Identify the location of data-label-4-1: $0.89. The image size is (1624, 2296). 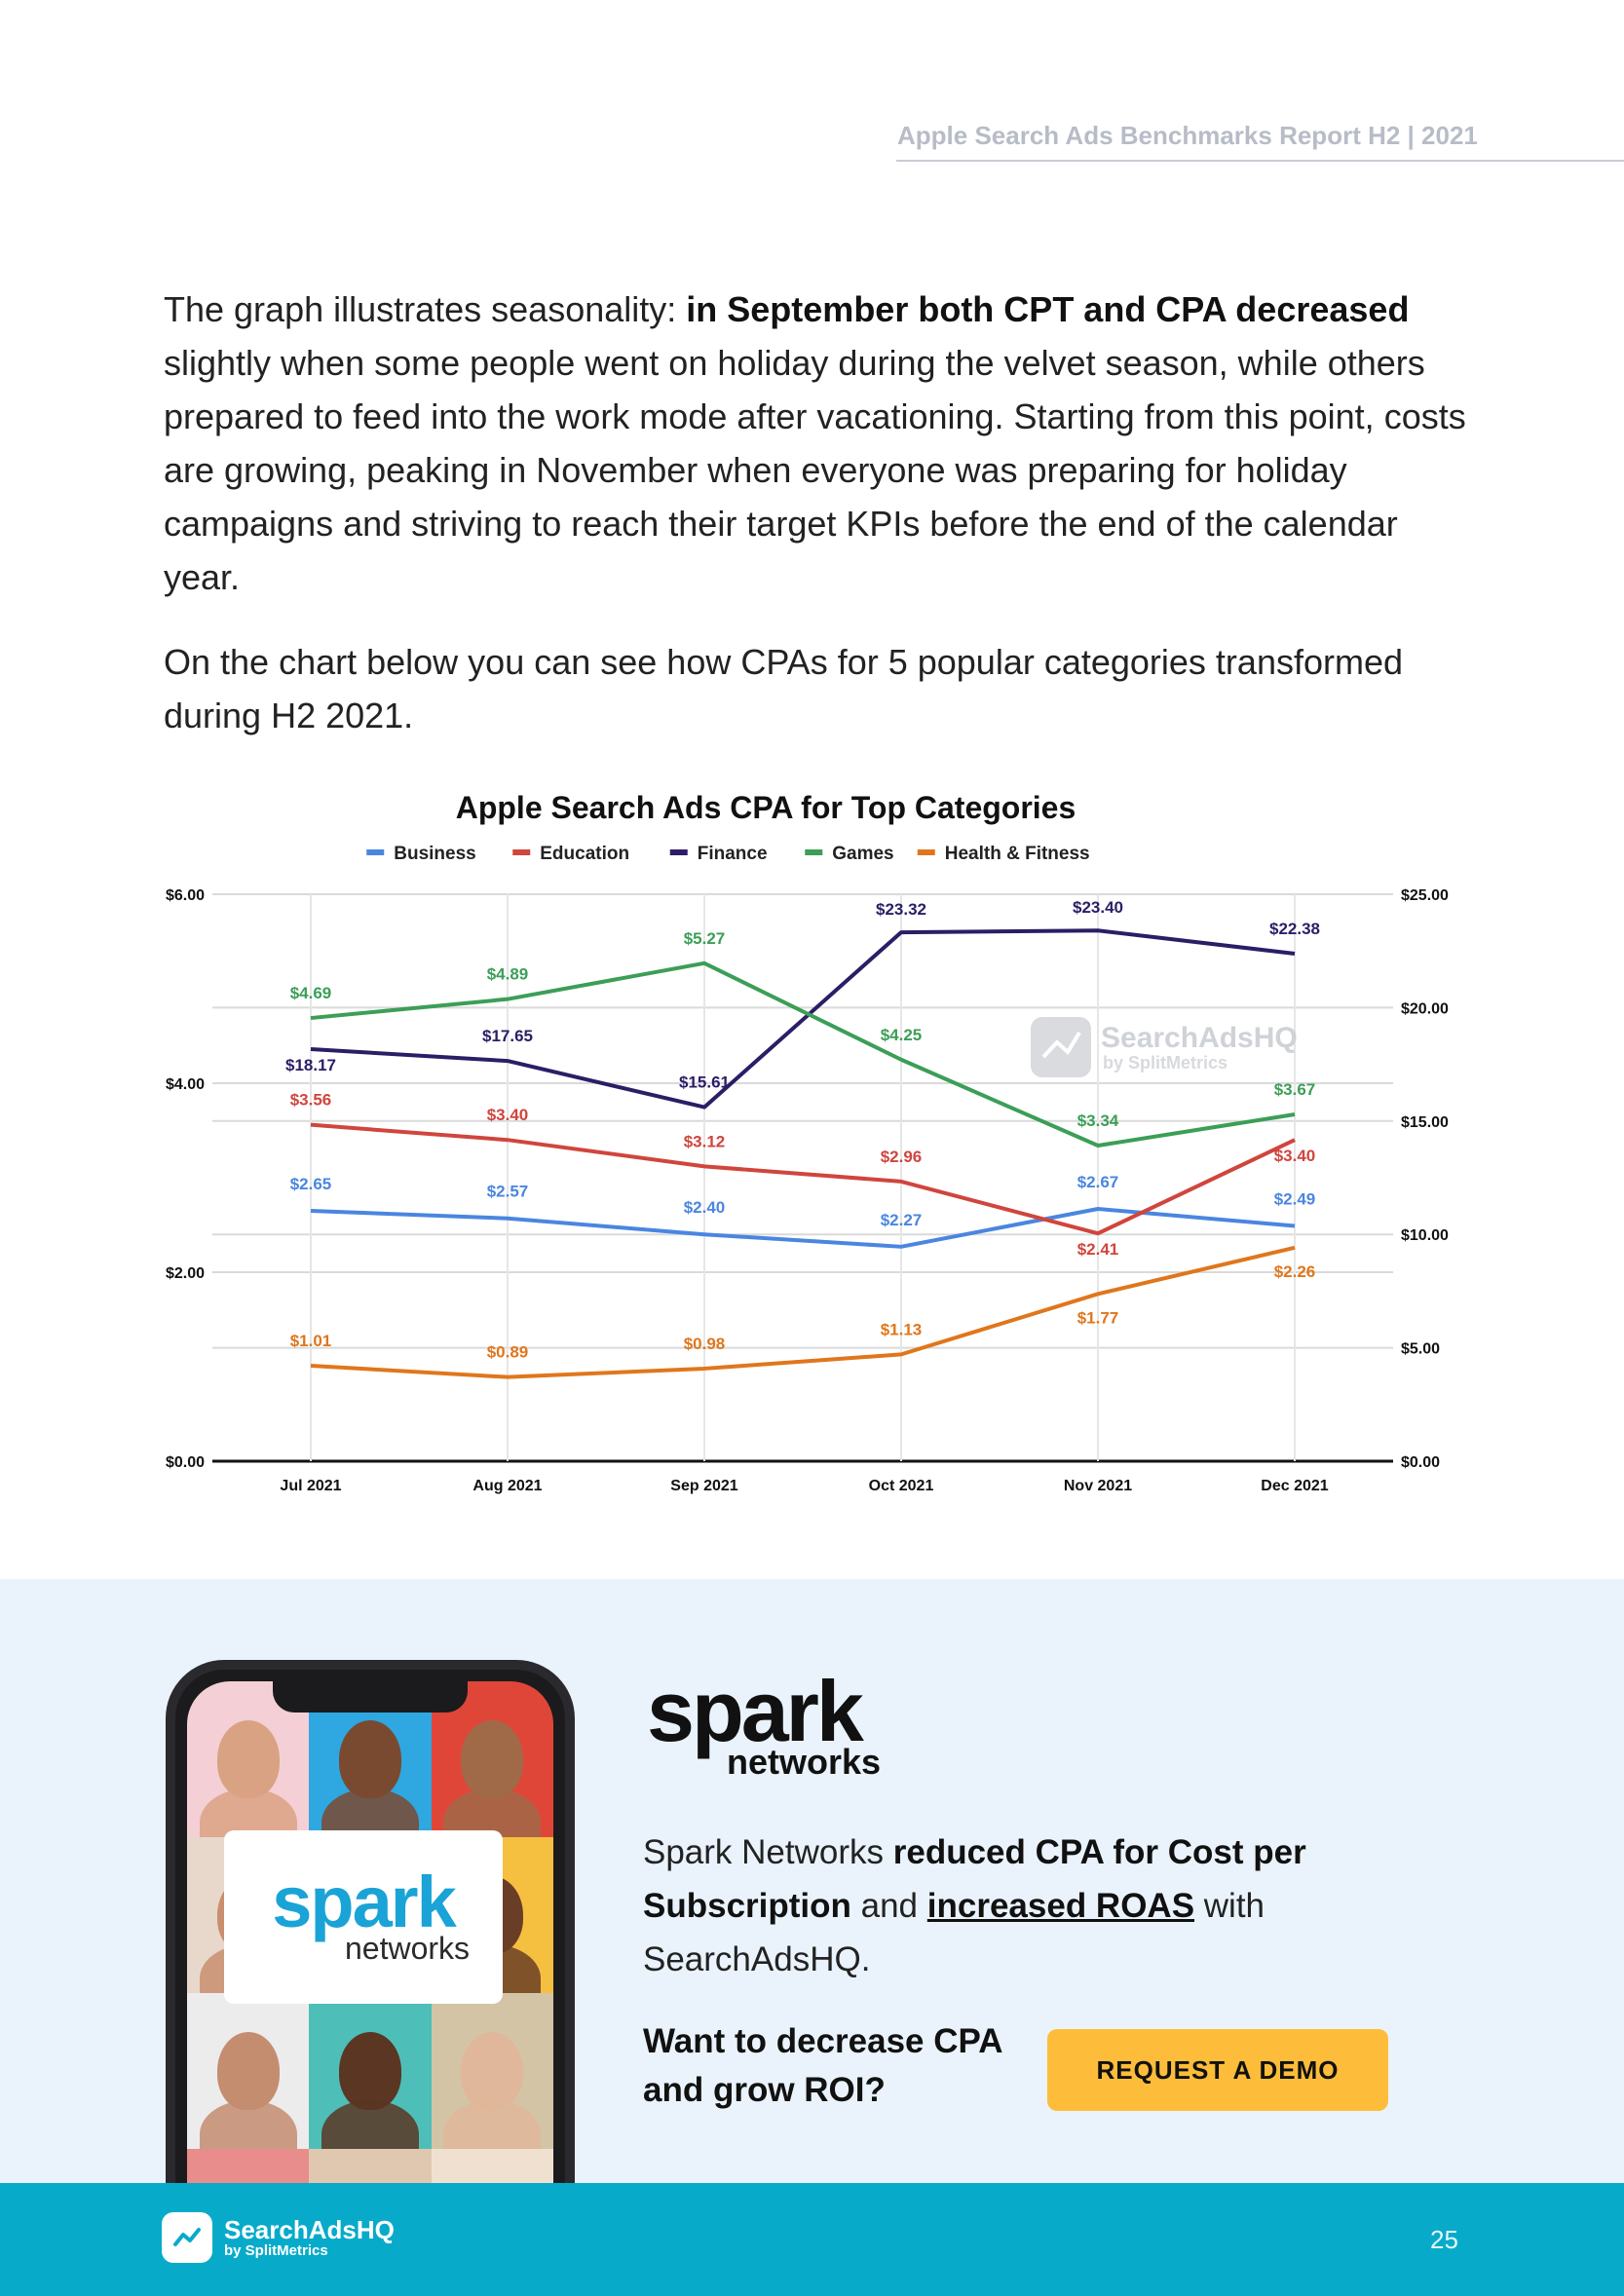
(508, 1352).